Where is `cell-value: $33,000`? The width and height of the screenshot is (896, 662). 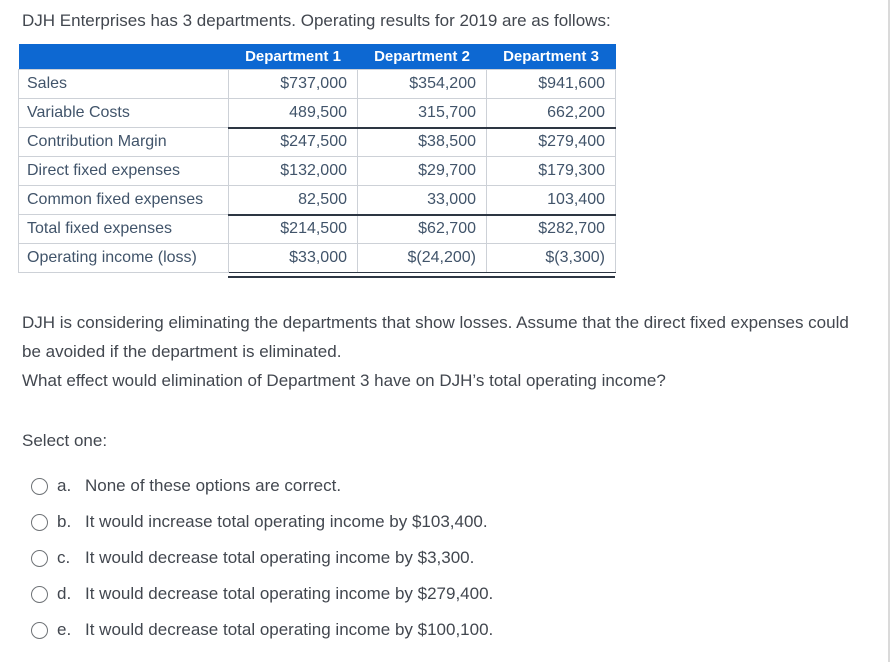 cell-value: $33,000 is located at coordinates (293, 258).